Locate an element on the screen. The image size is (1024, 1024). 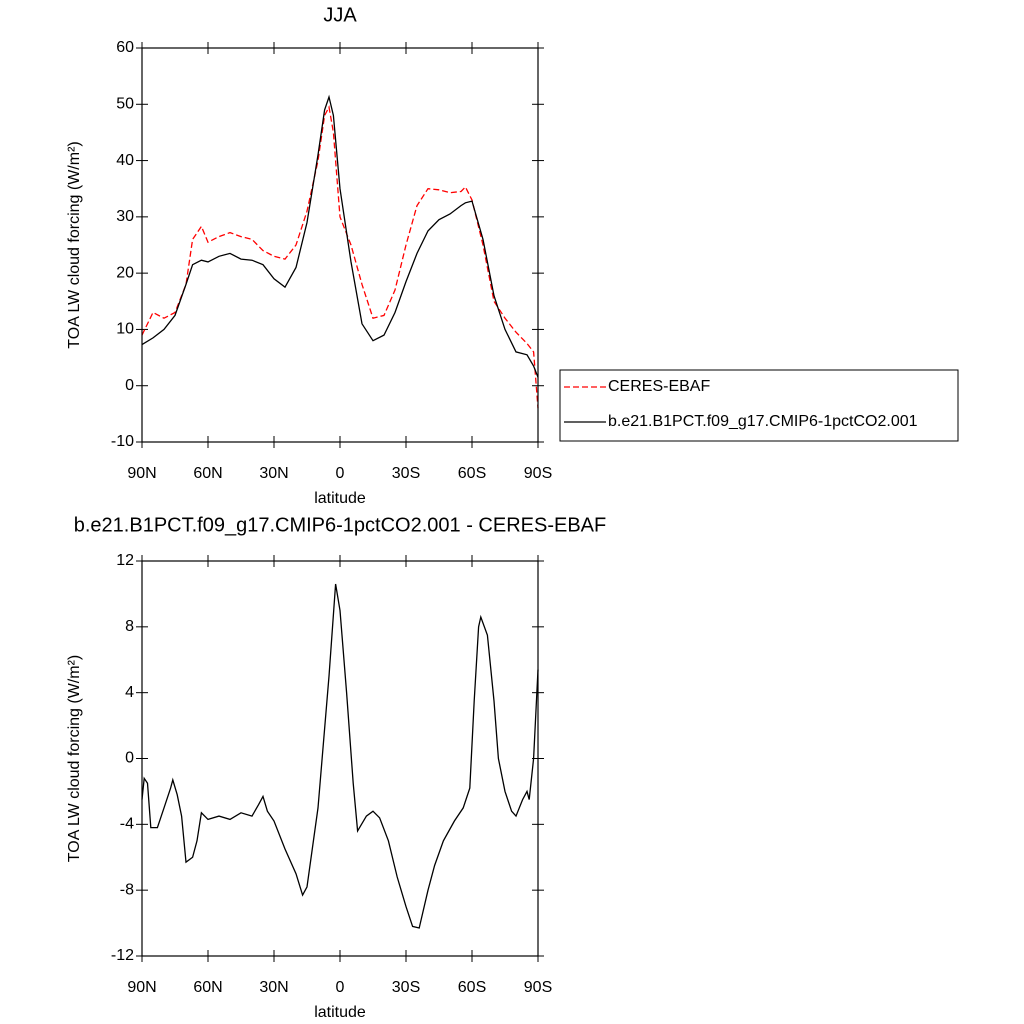
y-tick-label: 10 is located at coordinates (125, 329).